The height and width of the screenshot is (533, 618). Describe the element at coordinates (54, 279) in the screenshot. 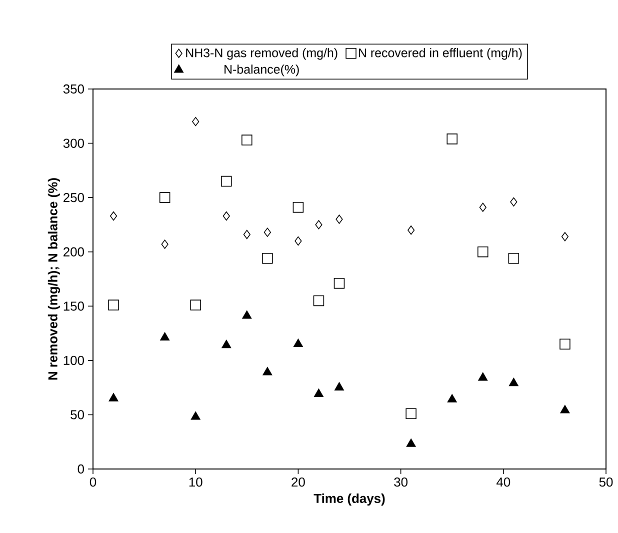

I see `y-axis-title: N removed (mg/h); N balance (%)` at that location.